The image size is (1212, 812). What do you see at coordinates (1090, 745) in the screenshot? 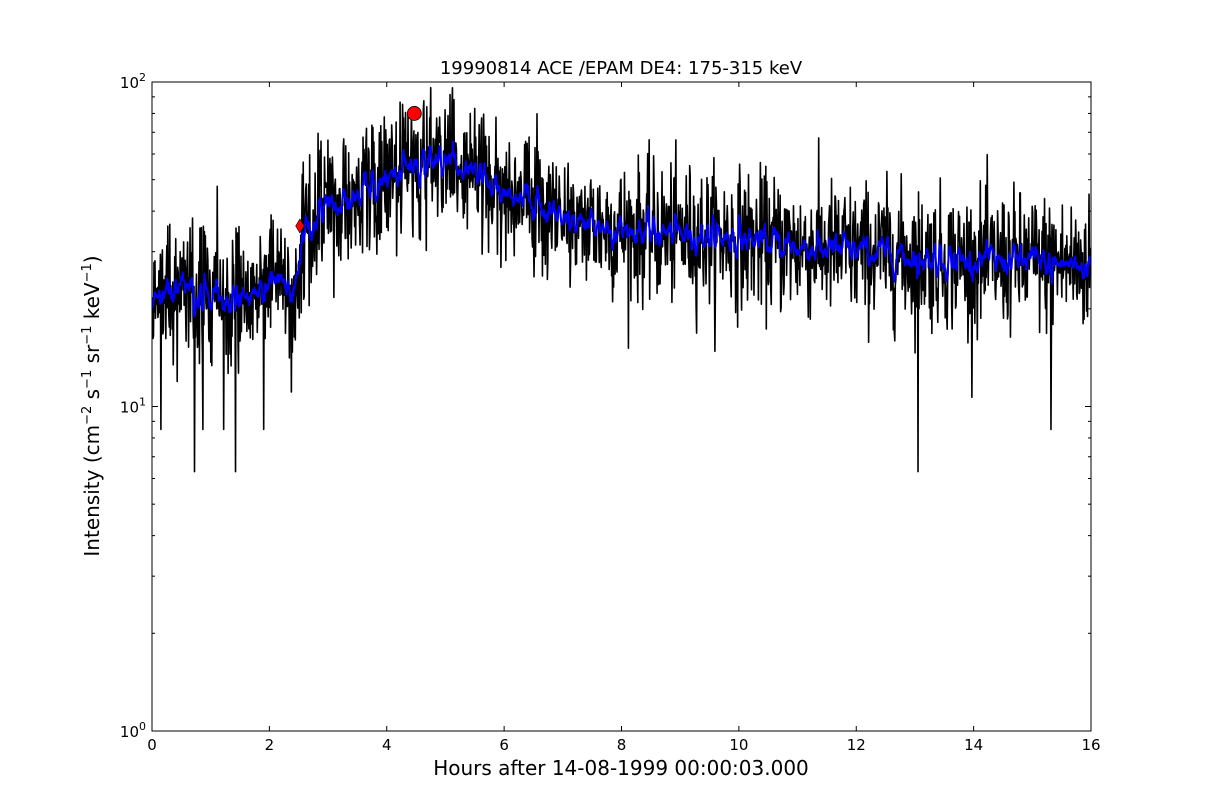
I see `x-tick-label: 16` at bounding box center [1090, 745].